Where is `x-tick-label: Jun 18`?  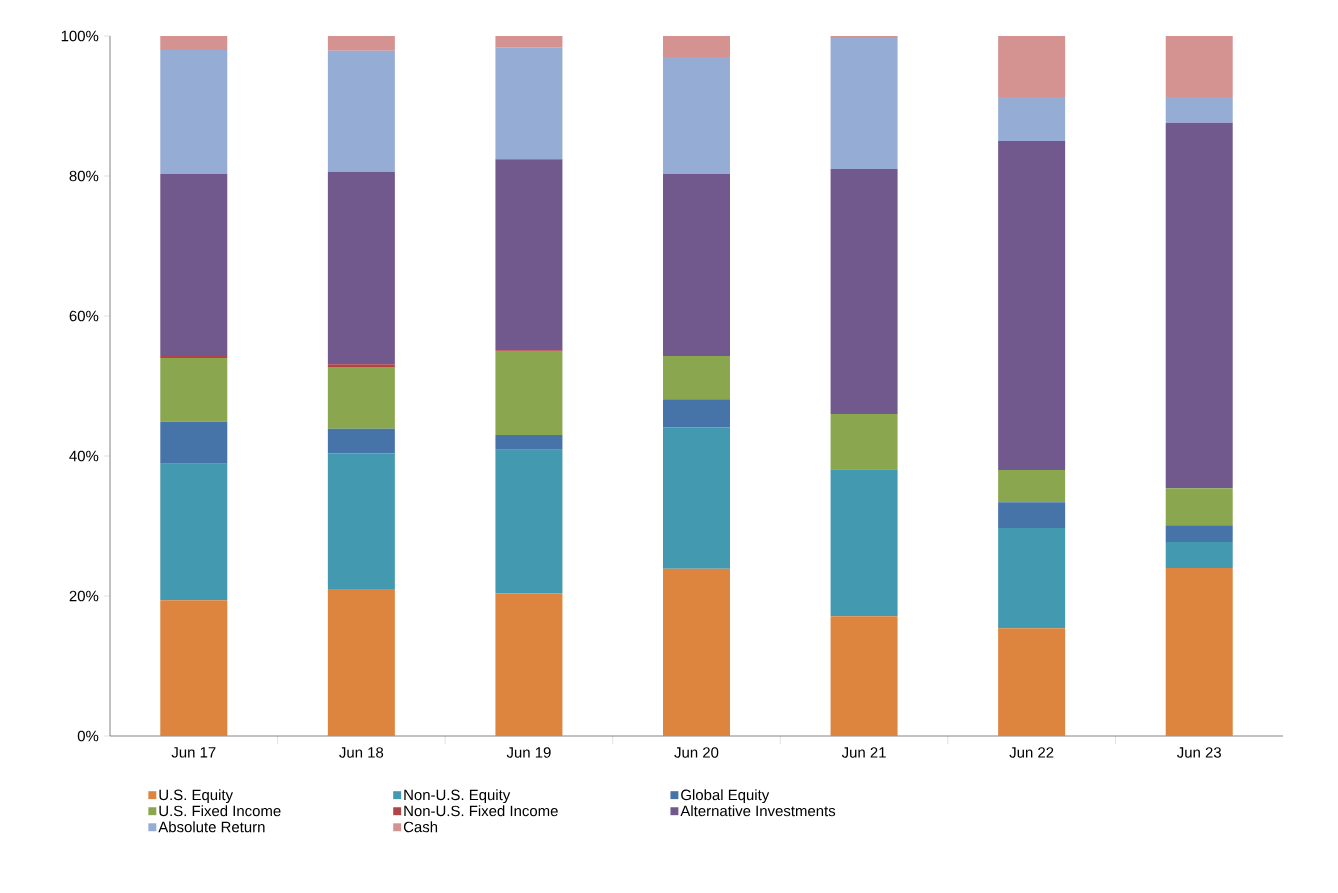
x-tick-label: Jun 18 is located at coordinates (361, 752).